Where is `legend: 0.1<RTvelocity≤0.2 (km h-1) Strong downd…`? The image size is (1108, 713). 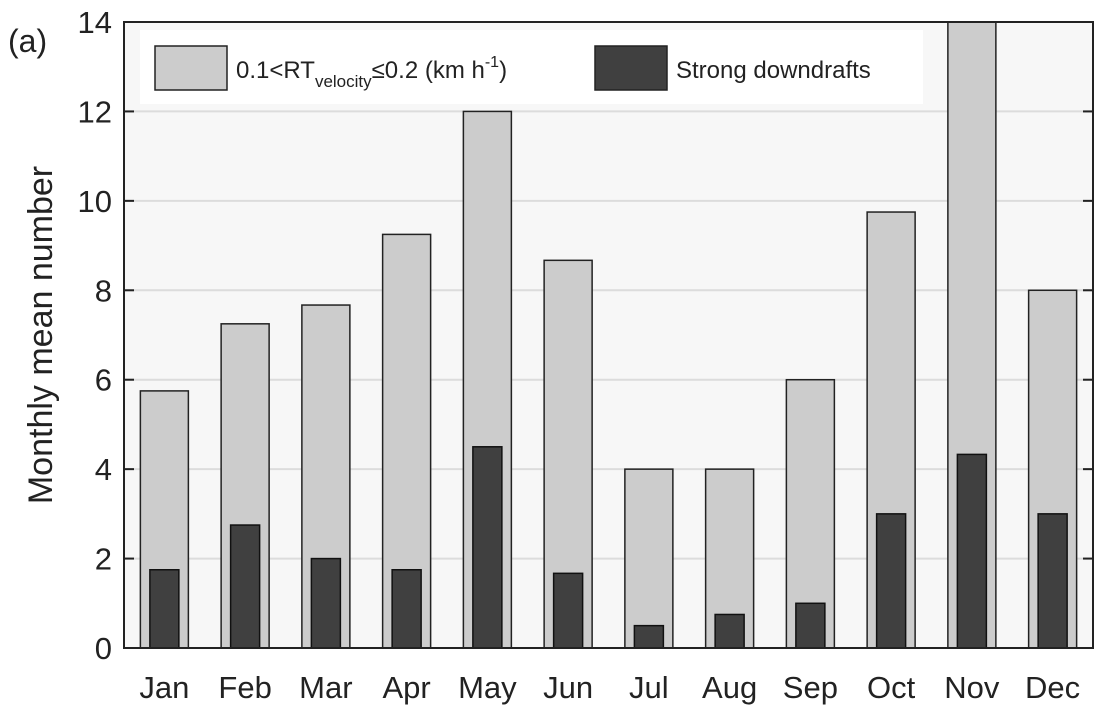 legend: 0.1<RTvelocity≤0.2 (km h-1) Strong downd… is located at coordinates (531, 67).